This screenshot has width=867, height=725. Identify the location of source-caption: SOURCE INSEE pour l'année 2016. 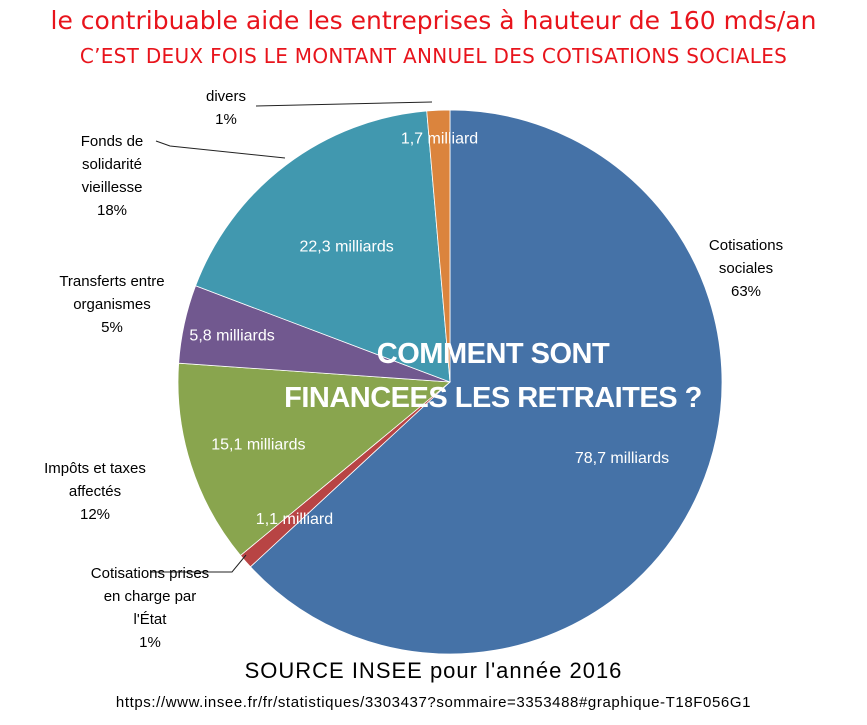
(433, 670).